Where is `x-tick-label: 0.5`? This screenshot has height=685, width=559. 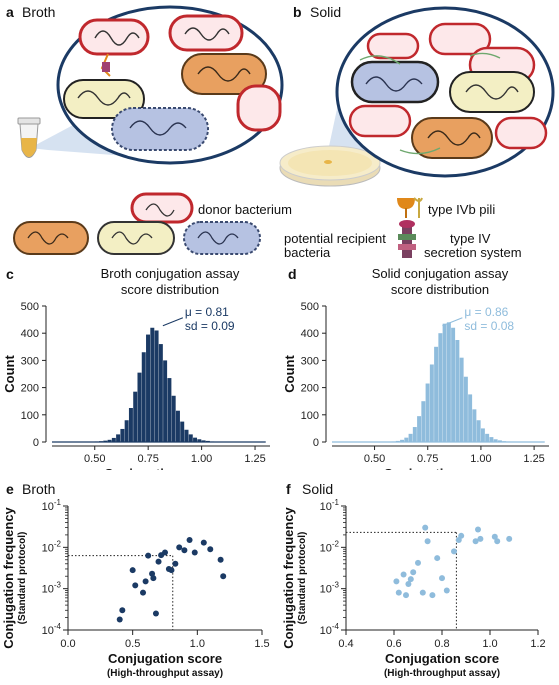
x-tick-label: 0.5 is located at coordinates (132, 644).